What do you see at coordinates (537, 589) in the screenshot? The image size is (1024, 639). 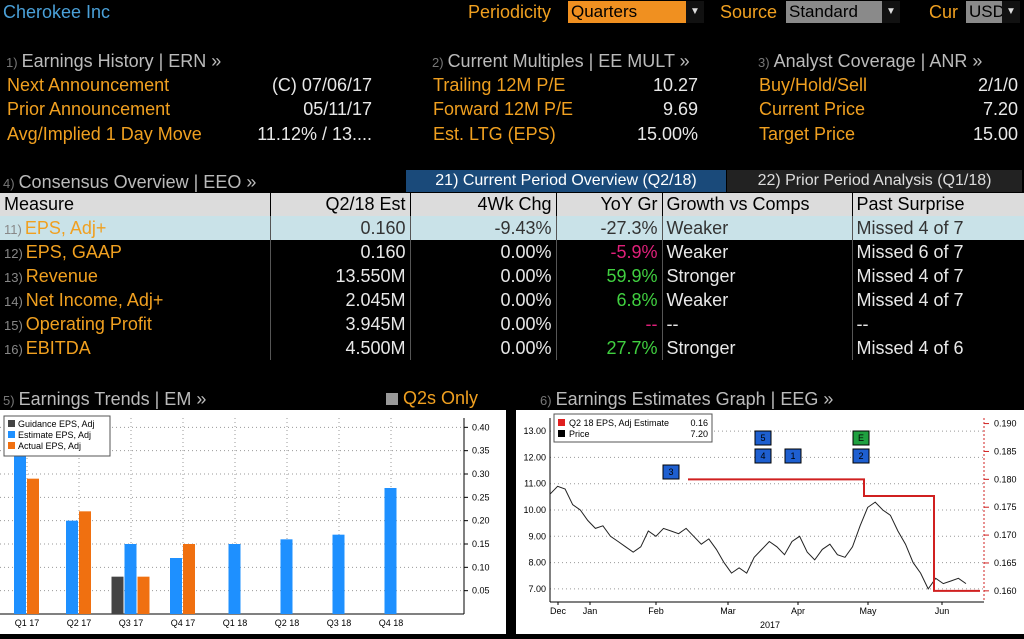 I see `y-left-tick-label: 7.00` at bounding box center [537, 589].